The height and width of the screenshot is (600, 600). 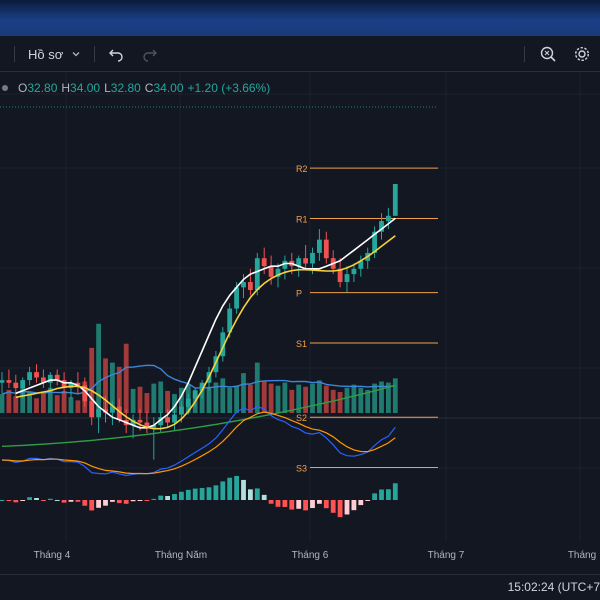 What do you see at coordinates (52, 555) in the screenshot?
I see `time-axis-label: Tháng 4` at bounding box center [52, 555].